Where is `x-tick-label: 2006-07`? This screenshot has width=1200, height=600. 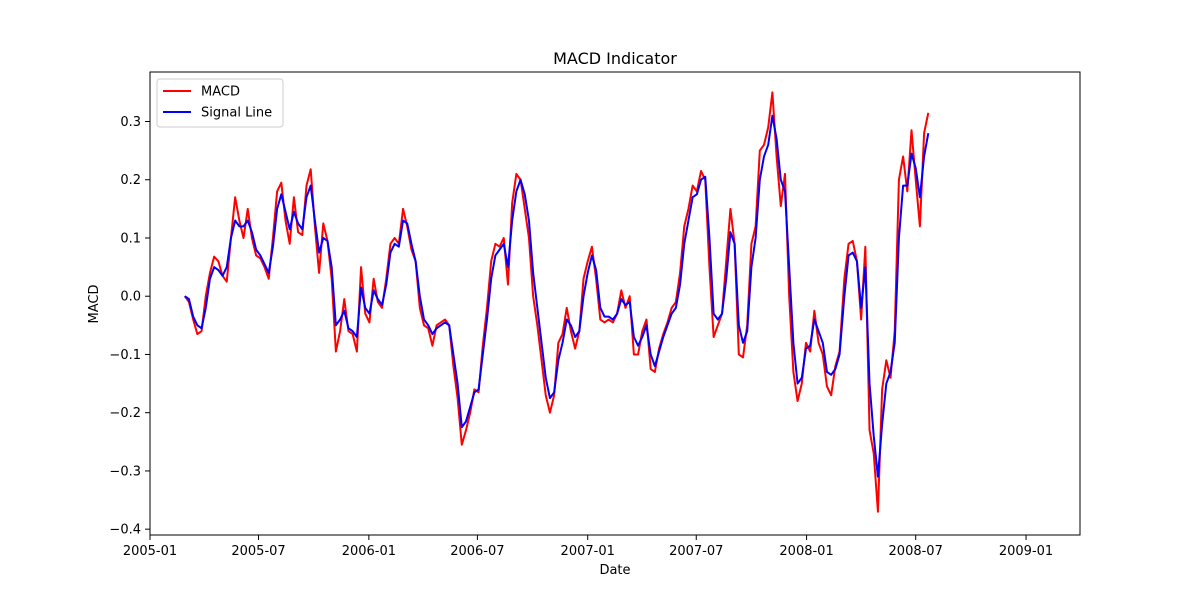 x-tick-label: 2006-07 is located at coordinates (477, 551).